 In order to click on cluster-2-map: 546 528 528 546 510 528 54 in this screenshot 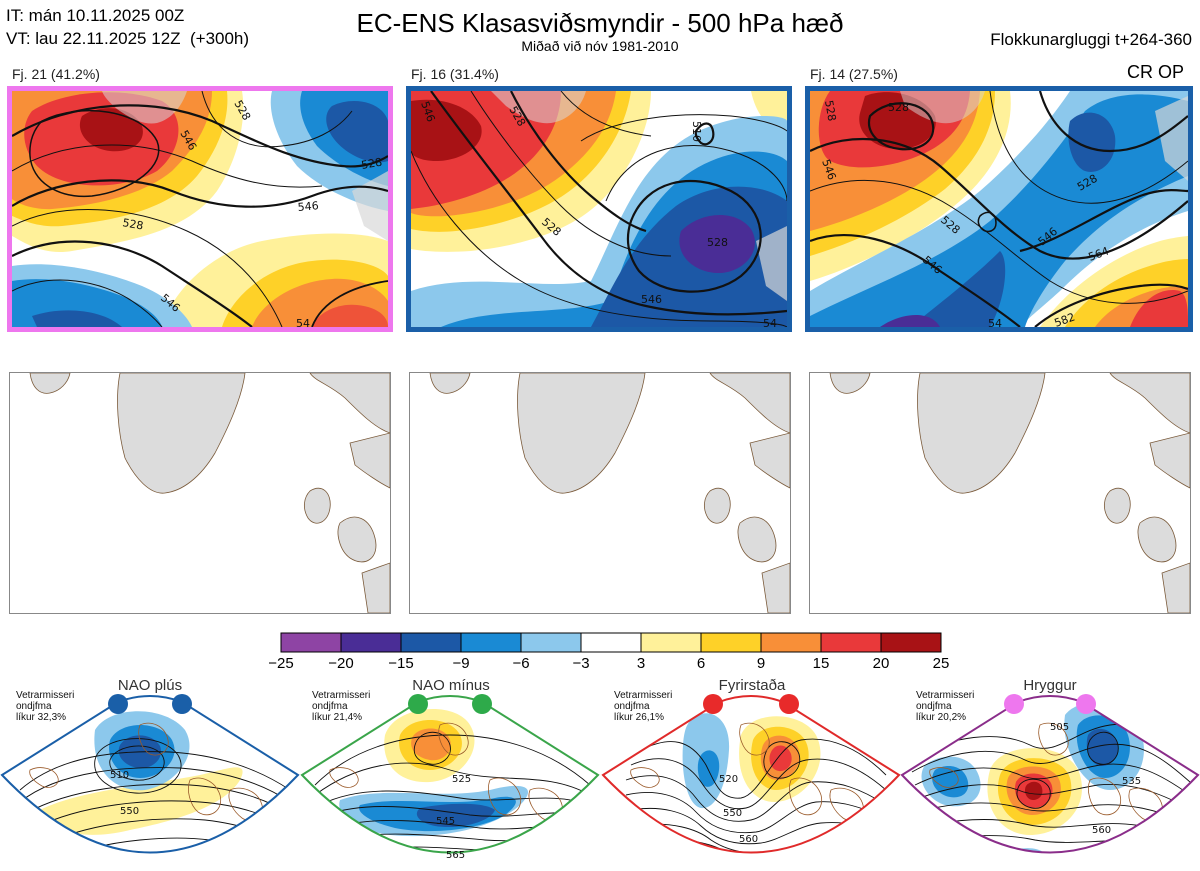, I will do `click(599, 209)`.